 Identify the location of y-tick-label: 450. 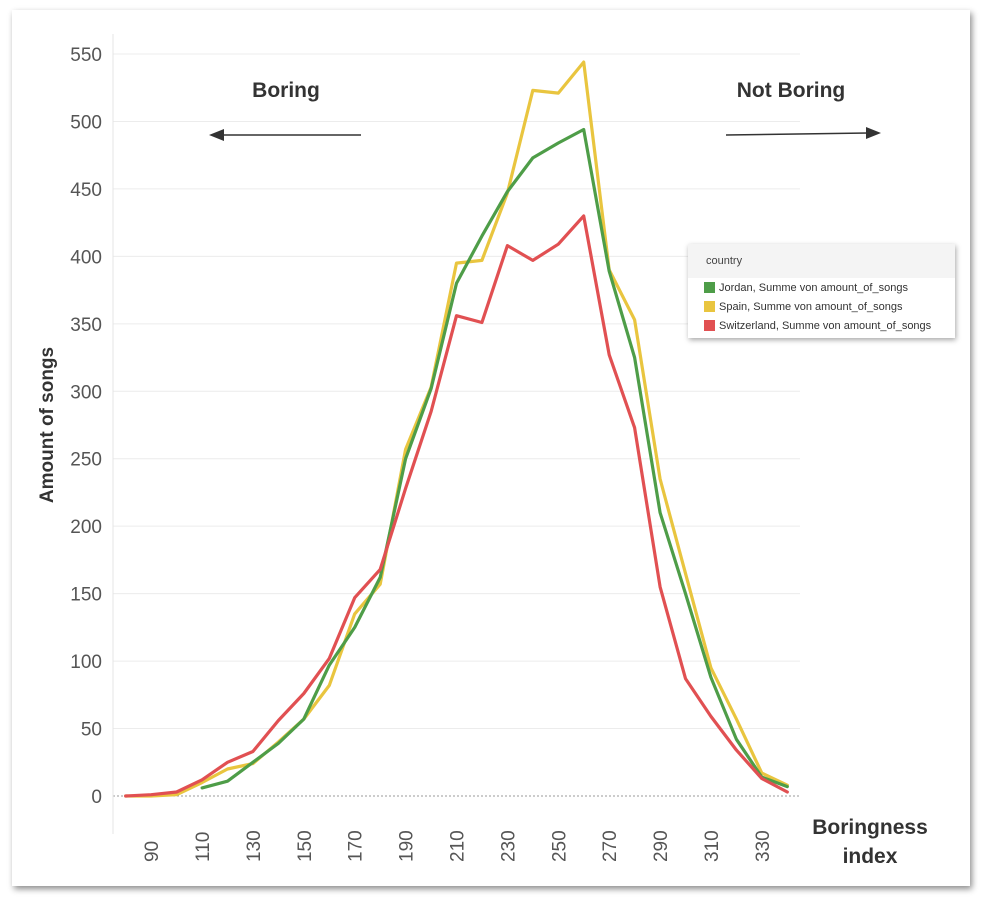
(86, 190).